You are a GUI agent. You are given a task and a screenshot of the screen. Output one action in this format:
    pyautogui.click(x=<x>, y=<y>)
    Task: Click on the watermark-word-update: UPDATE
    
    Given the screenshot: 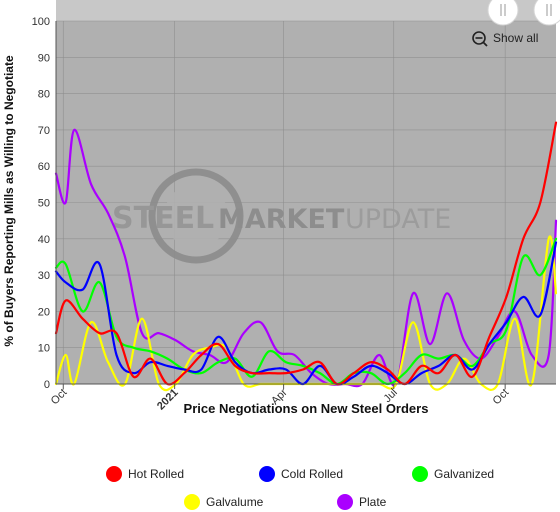 What is the action you would take?
    pyautogui.click(x=398, y=219)
    